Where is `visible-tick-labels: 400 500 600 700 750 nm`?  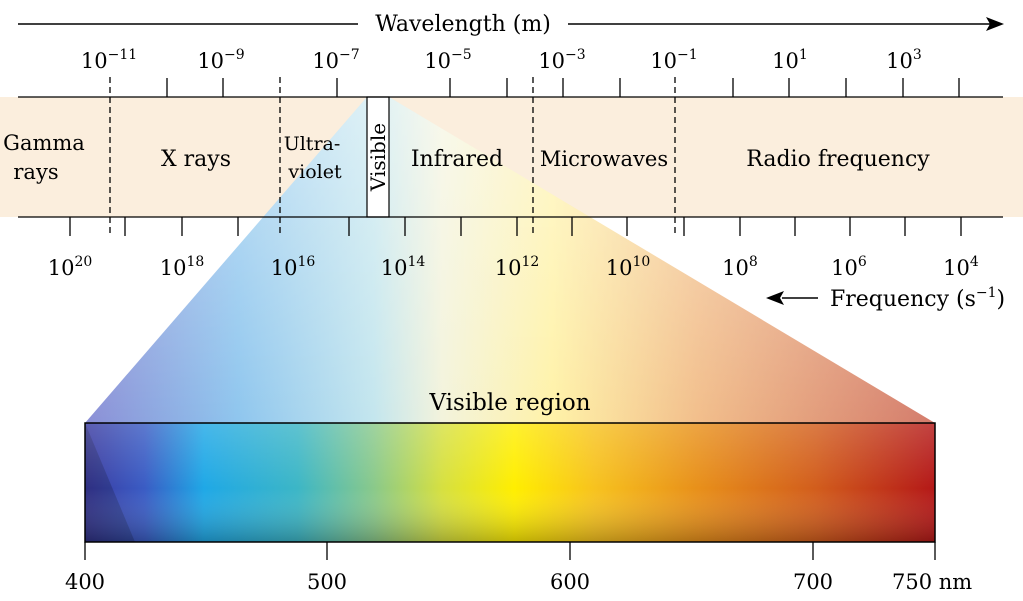 visible-tick-labels: 400 500 600 700 750 nm is located at coordinates (518, 582).